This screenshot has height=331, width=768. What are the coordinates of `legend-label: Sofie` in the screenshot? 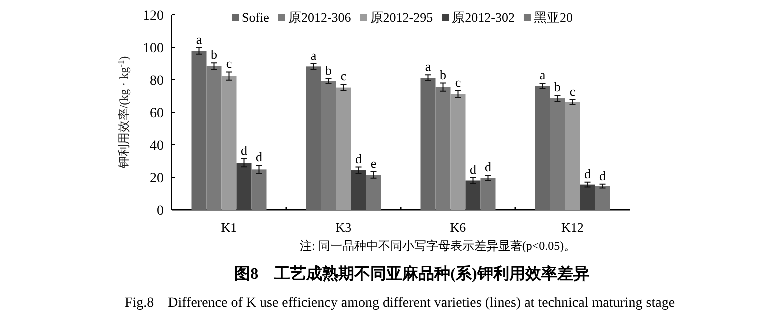 It's located at (256, 17).